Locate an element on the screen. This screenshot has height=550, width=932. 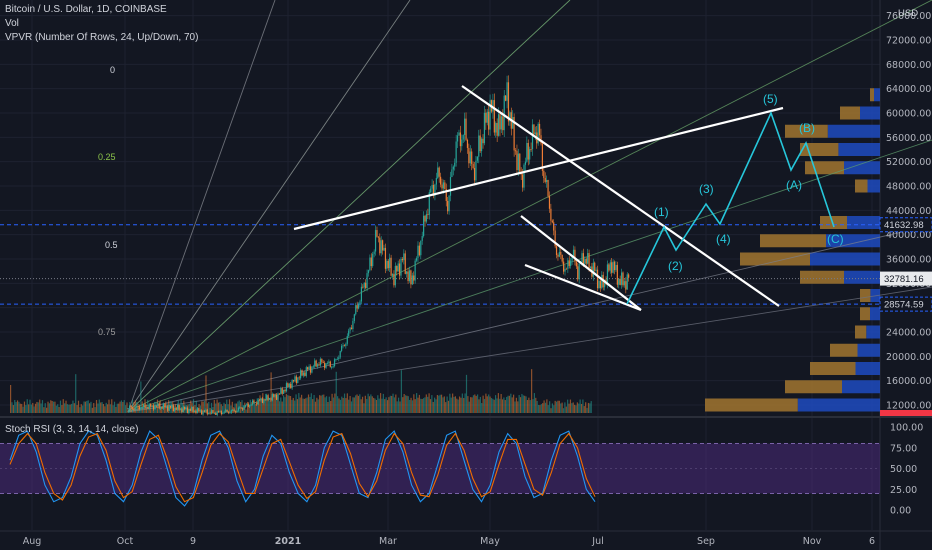
elliott-wave-label: (2) is located at coordinates (675, 266).